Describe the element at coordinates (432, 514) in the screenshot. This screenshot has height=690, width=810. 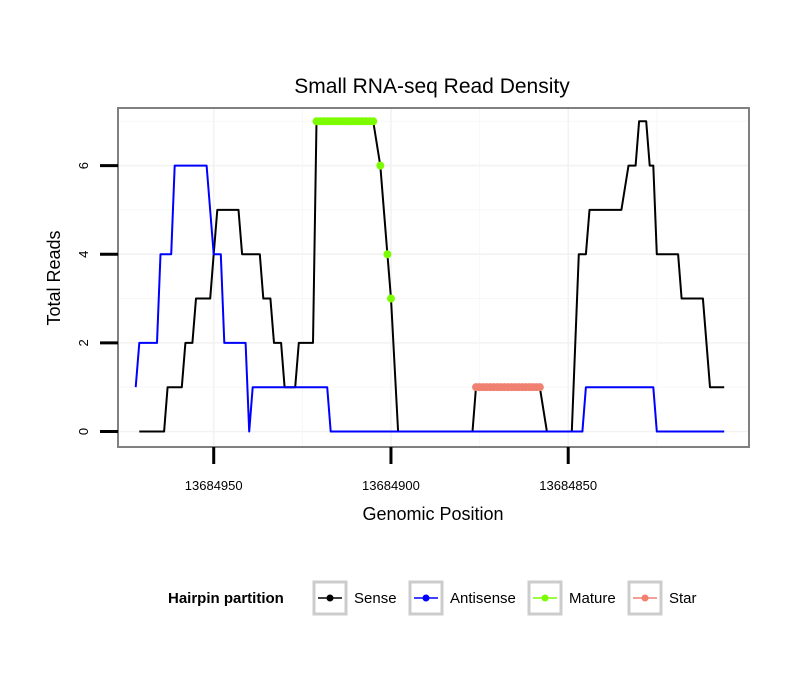
I see `x-axis-label: Genomic Position` at that location.